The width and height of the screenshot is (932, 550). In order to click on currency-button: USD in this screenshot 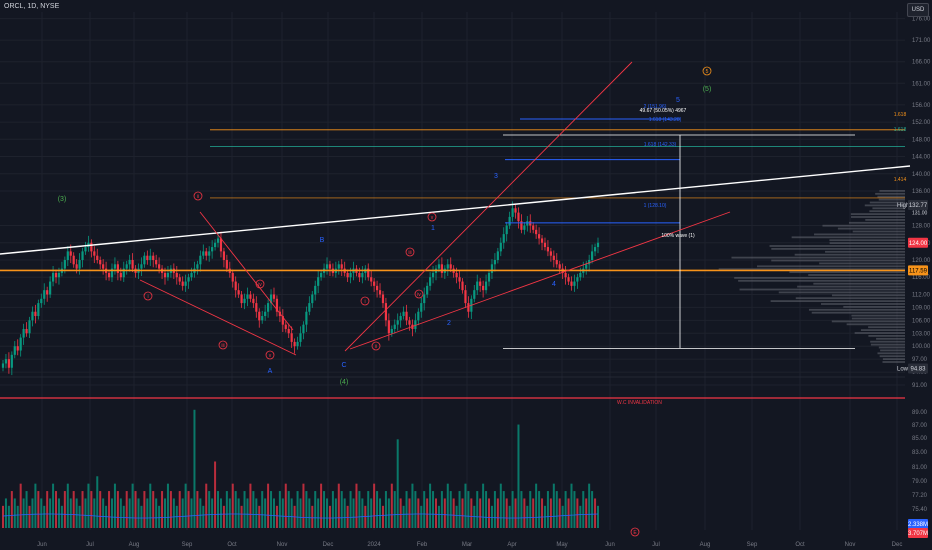, I will do `click(918, 10)`.